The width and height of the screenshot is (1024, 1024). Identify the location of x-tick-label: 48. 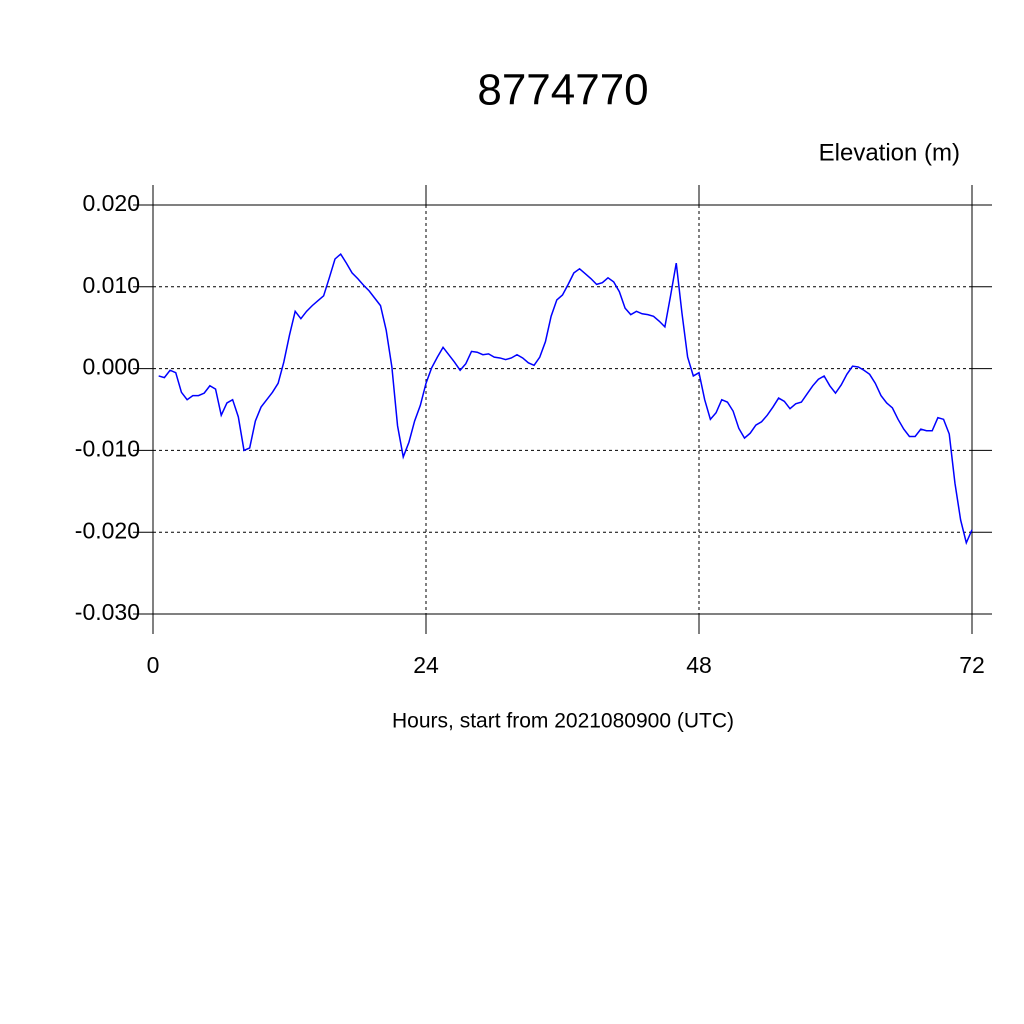
(699, 665).